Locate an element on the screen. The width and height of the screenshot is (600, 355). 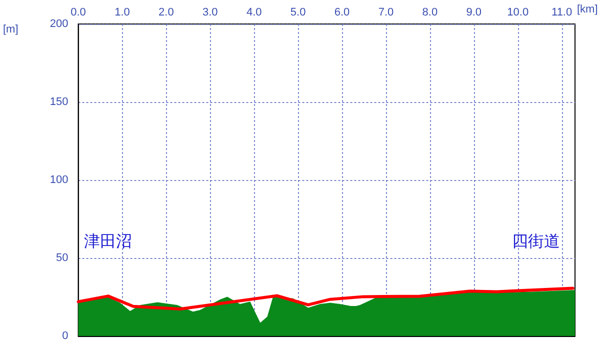
x-tick-label: 4.0 is located at coordinates (254, 12).